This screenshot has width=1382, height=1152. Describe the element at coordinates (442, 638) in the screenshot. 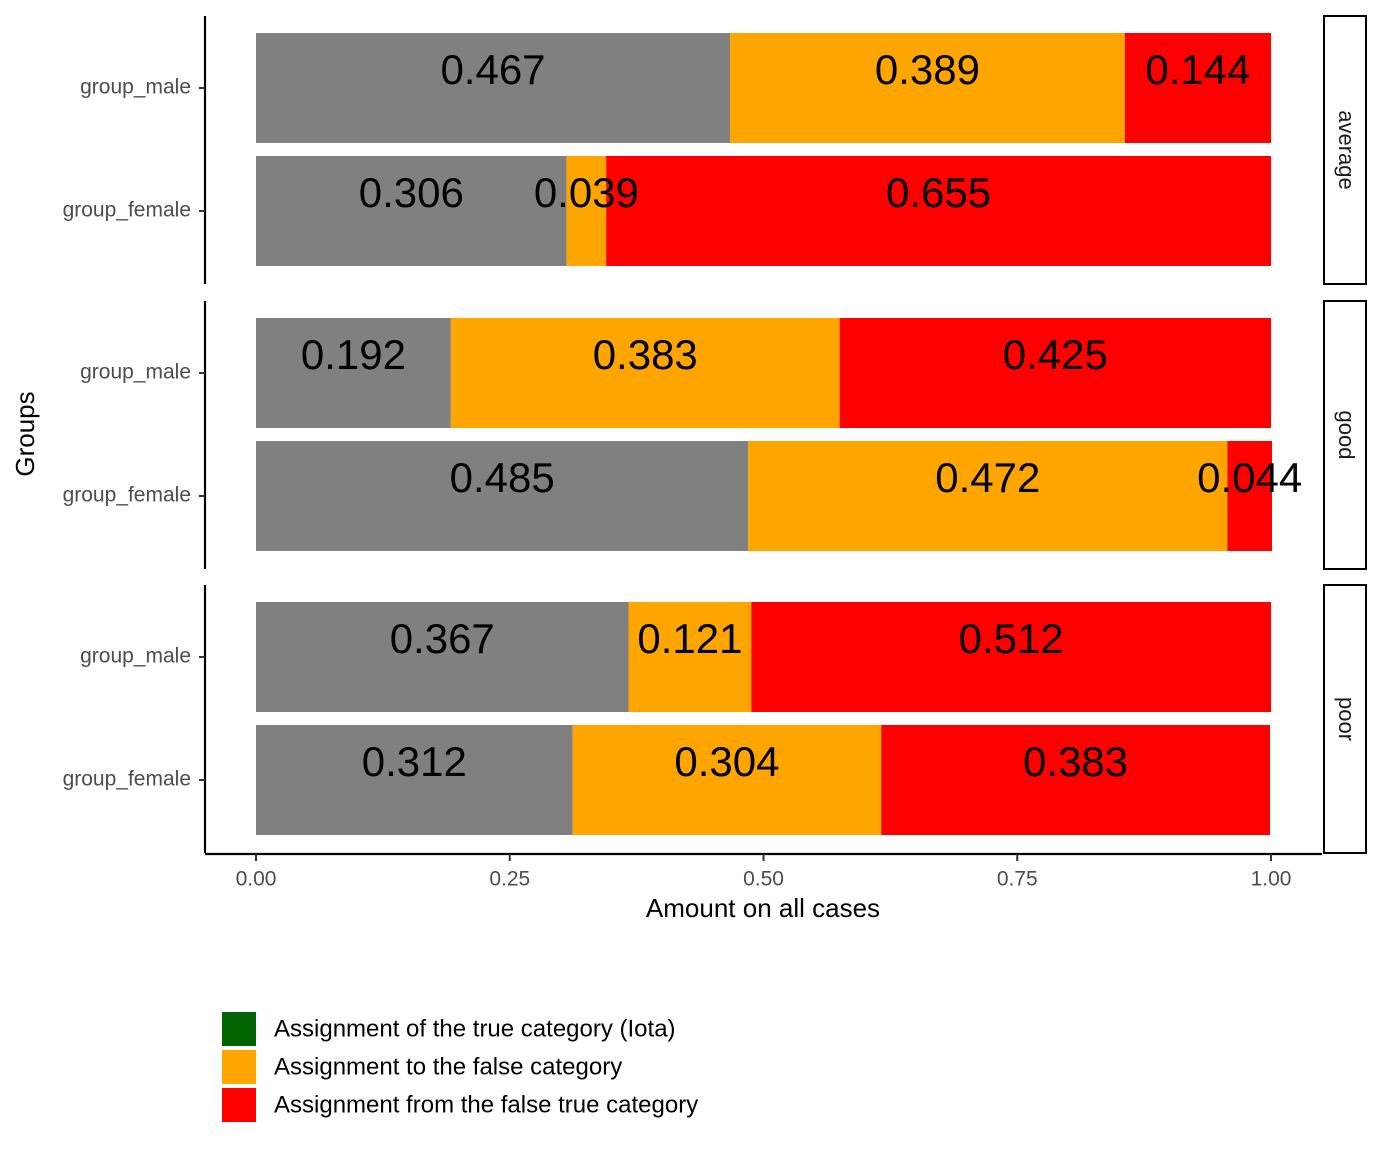

I see `bar-value-label: 0.367` at that location.